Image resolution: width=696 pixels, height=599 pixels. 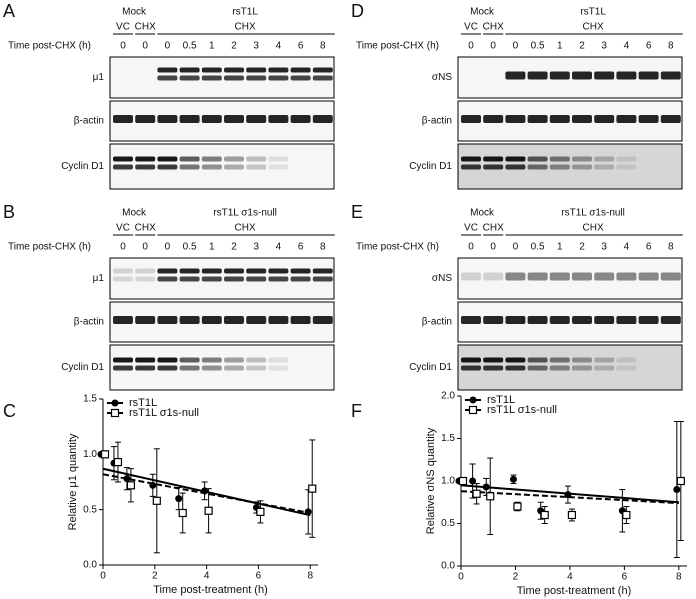 I want to click on panel-letter: A, so click(x=9, y=11).